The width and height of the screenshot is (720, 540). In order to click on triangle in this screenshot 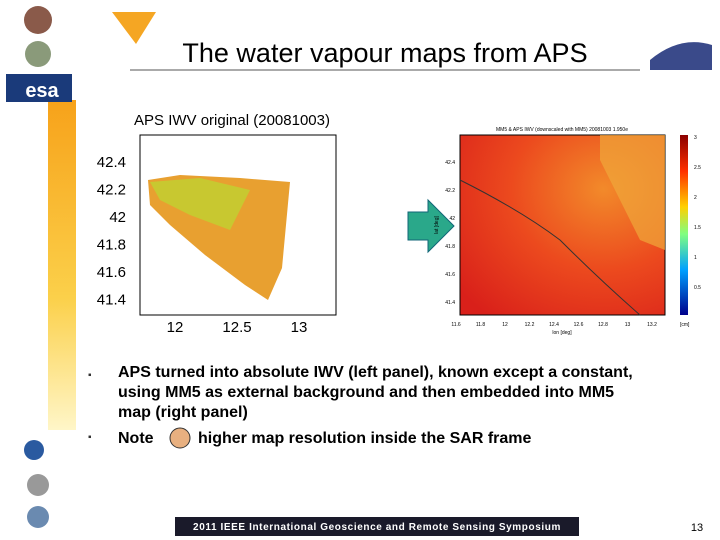, I will do `click(134, 28)`.